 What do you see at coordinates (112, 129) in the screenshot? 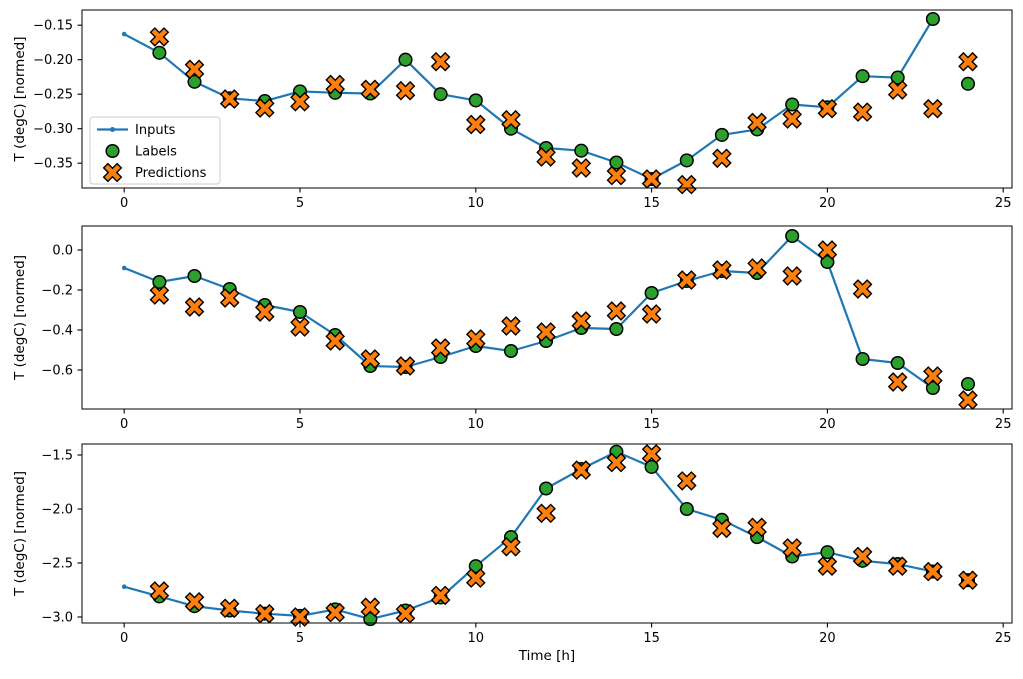
I see `legend-inputs-dot` at bounding box center [112, 129].